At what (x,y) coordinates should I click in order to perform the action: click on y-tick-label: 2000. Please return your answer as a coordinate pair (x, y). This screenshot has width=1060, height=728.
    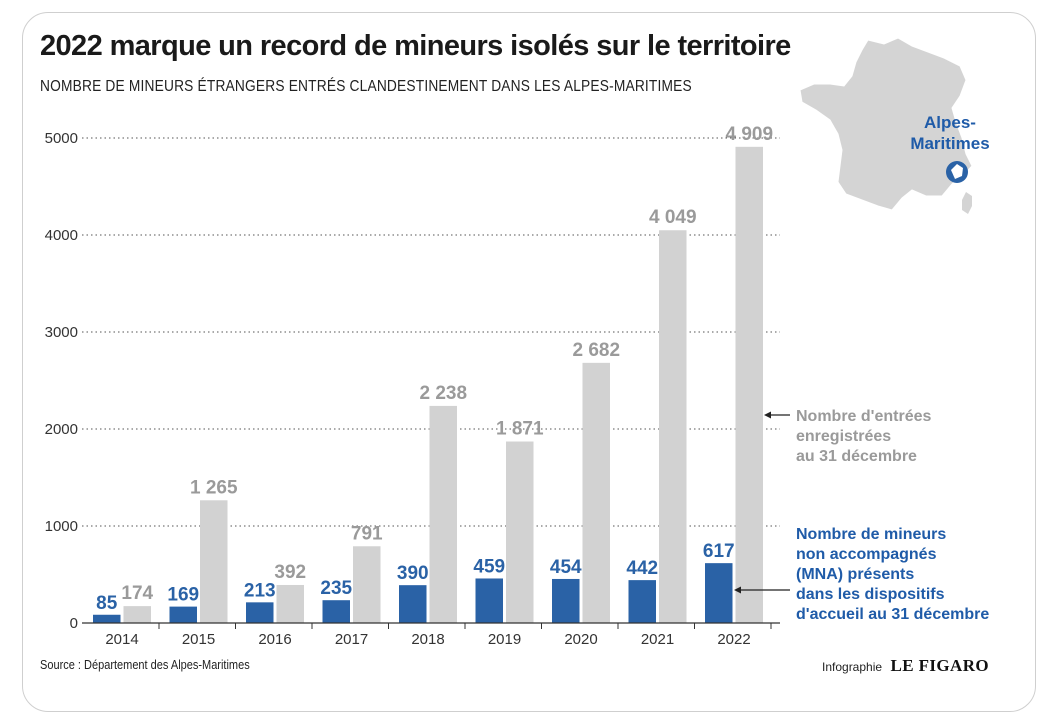
    Looking at the image, I should click on (61, 429).